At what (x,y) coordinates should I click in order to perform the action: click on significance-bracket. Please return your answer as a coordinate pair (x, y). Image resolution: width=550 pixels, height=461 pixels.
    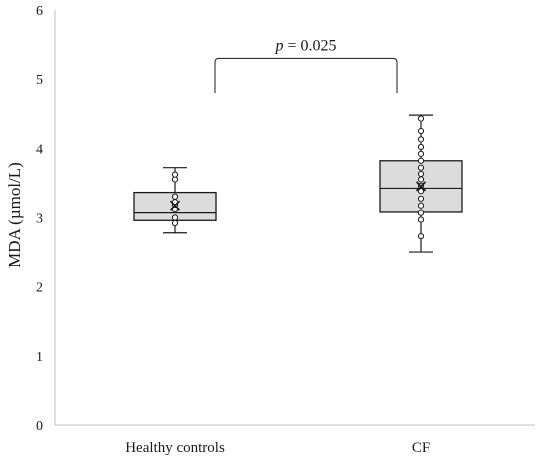
    Looking at the image, I should click on (306, 75).